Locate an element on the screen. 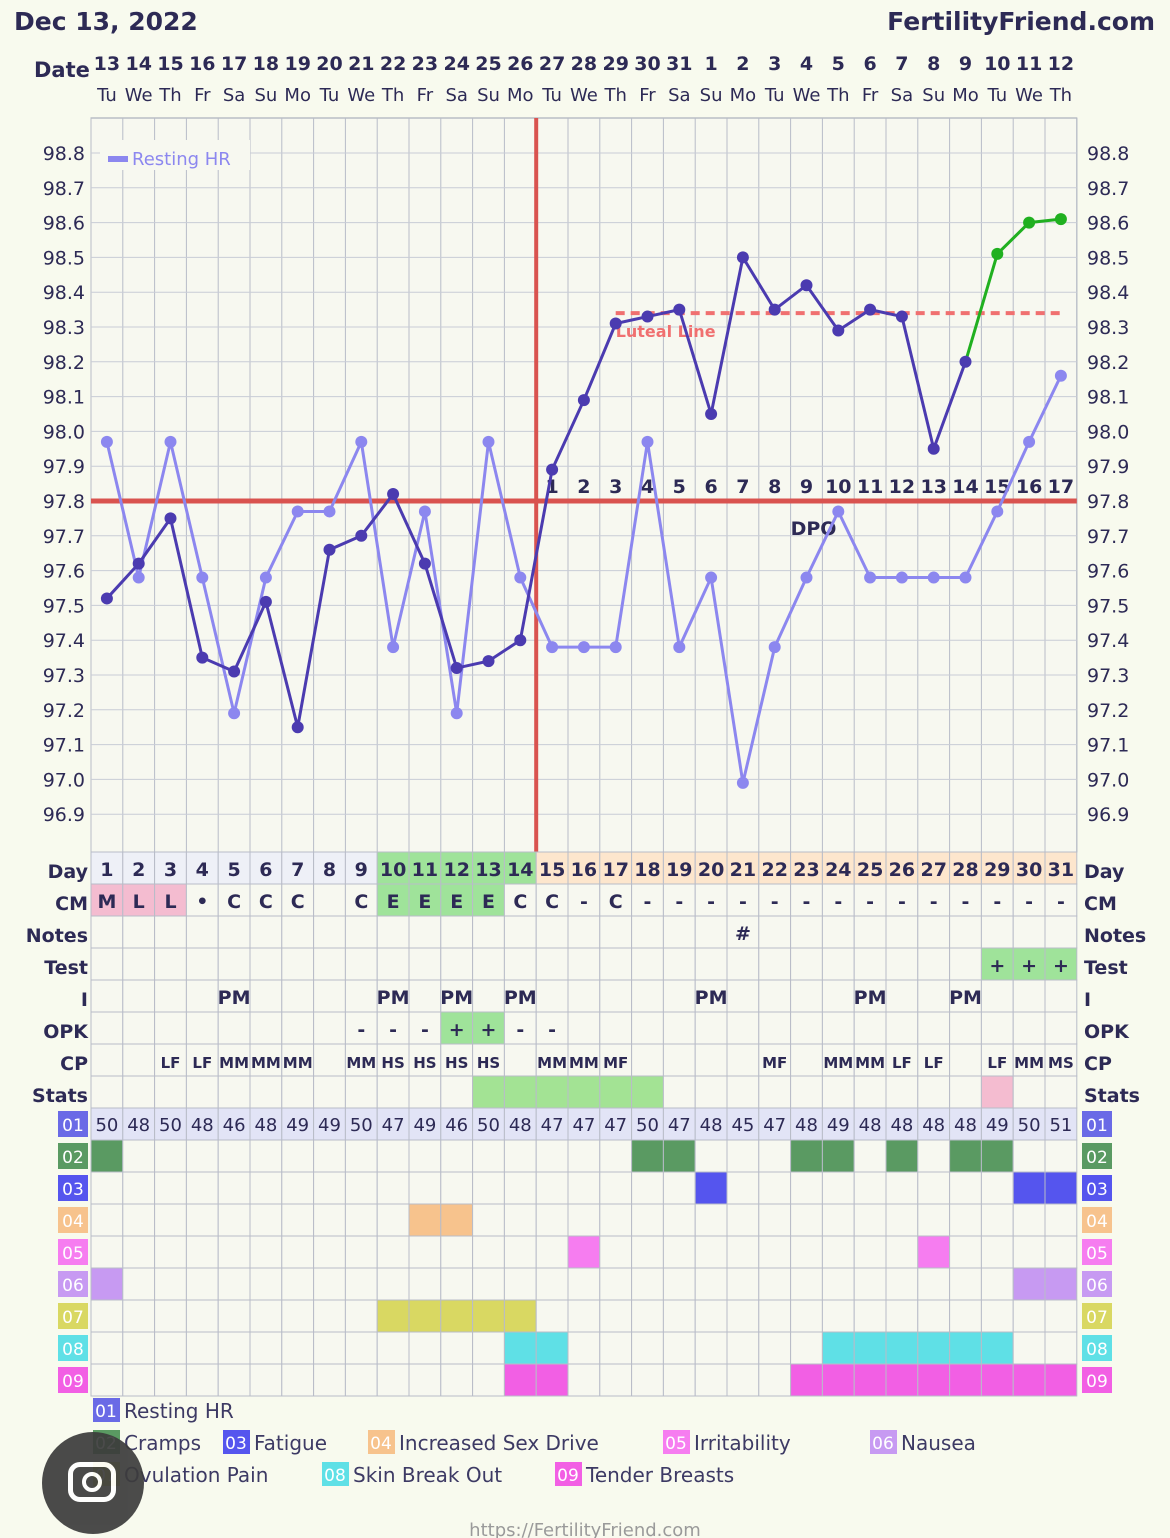  y-tick-left: 98.3 is located at coordinates (64, 328).